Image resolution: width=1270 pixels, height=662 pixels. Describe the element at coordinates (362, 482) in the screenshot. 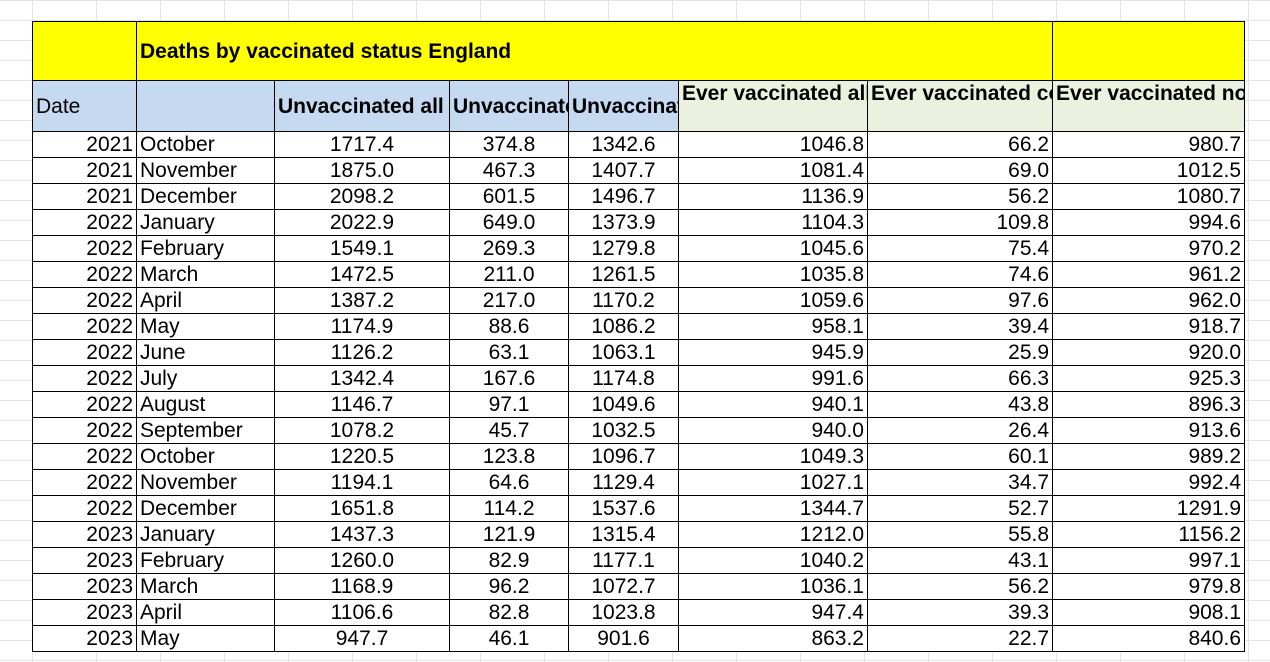

I see `cell-unvaccinated-all-cause: 1194.1` at that location.